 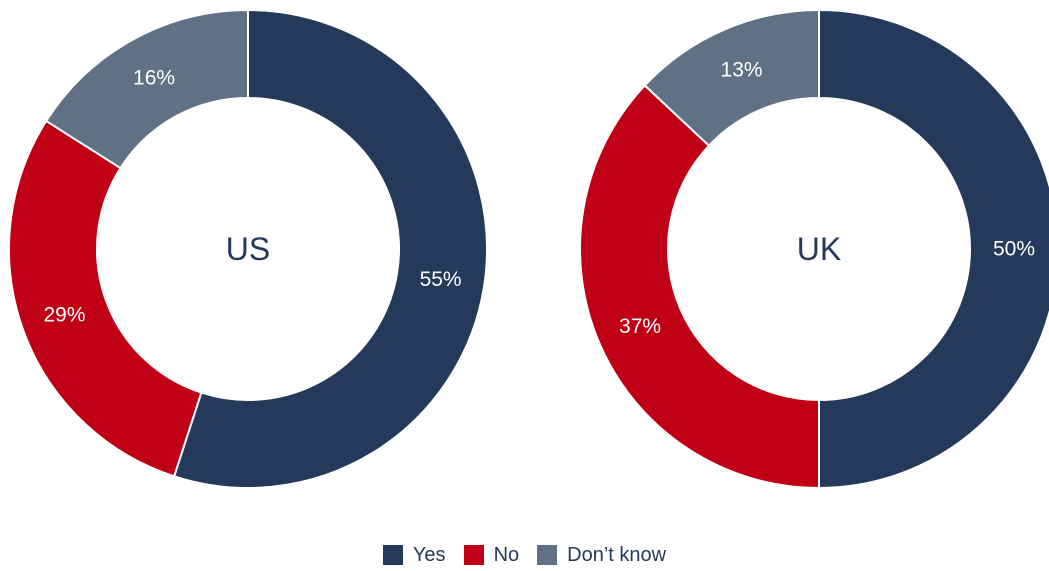 What do you see at coordinates (441, 279) in the screenshot?
I see `us-value-label-yes: 55%` at bounding box center [441, 279].